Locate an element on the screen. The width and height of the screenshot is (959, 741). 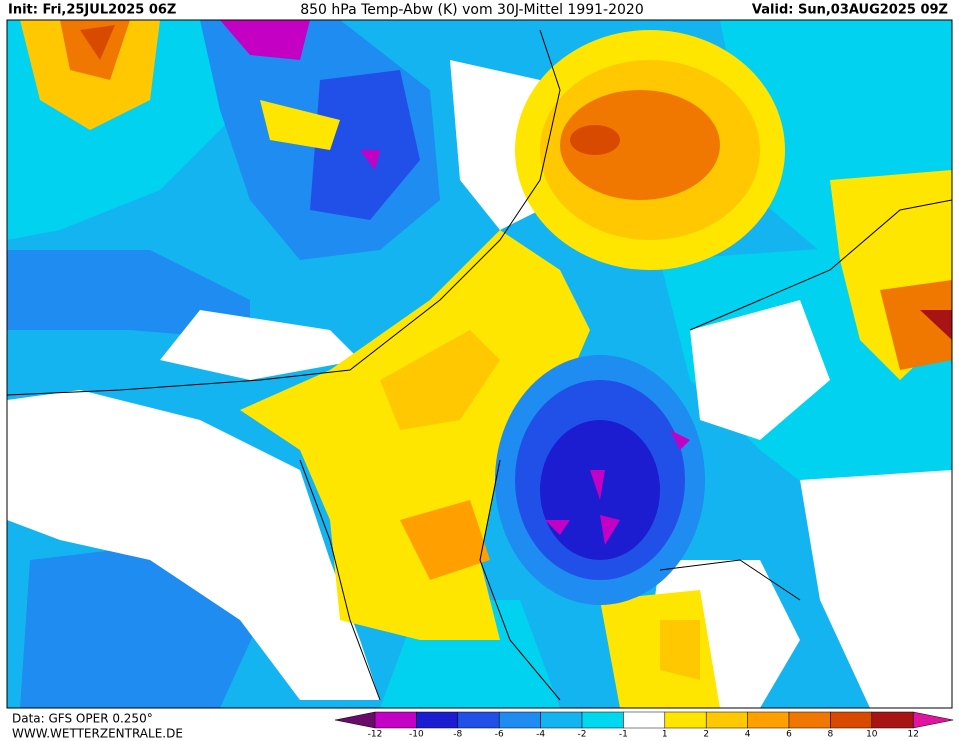
colorbar-label: -6 is located at coordinates (499, 735).